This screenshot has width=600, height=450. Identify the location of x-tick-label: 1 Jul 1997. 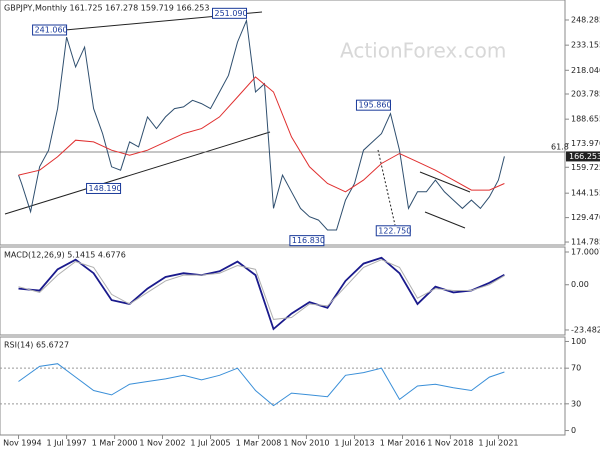
(66, 443).